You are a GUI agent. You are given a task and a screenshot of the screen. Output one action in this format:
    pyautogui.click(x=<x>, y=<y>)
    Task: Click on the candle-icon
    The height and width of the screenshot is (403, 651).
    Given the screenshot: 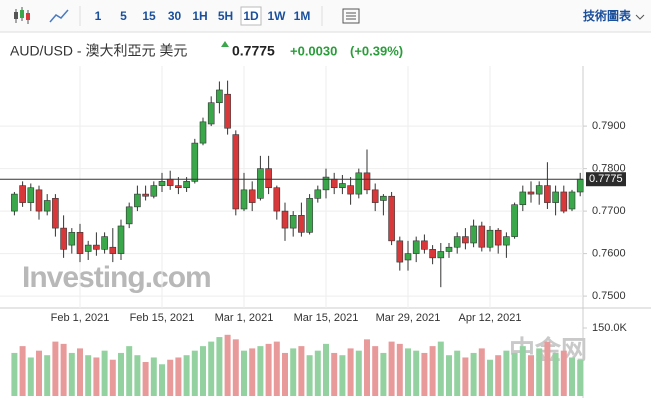 What is the action you would take?
    pyautogui.click(x=22, y=15)
    